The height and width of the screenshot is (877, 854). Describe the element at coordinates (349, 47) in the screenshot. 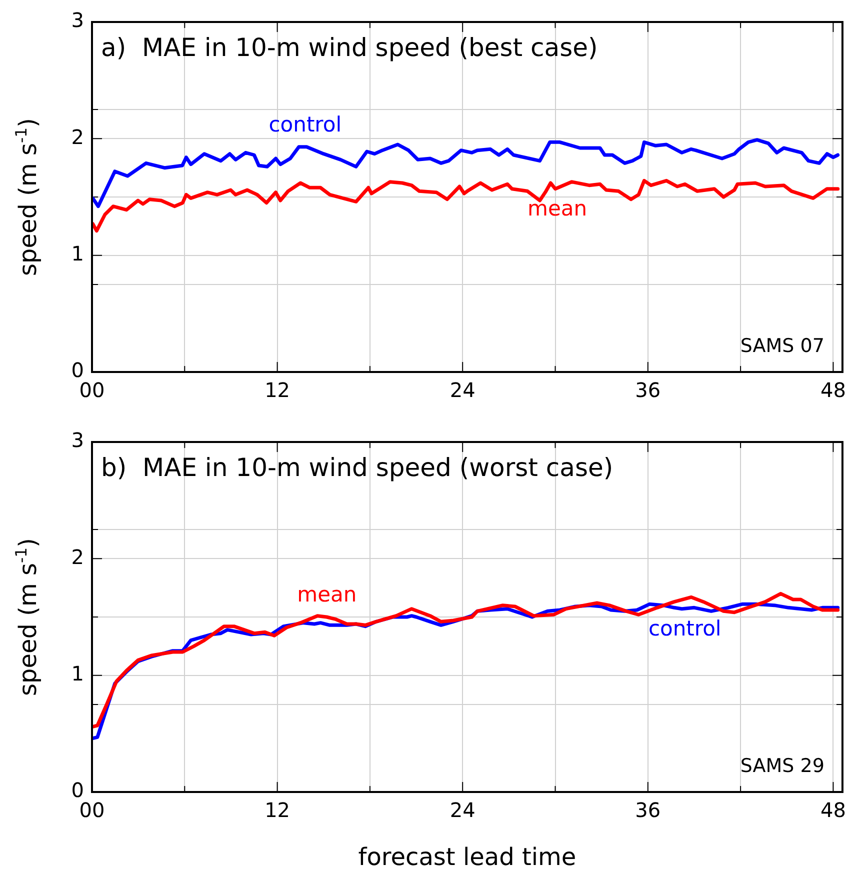

I see `text: a) MAE in 10-m wind speed (best case)` at that location.